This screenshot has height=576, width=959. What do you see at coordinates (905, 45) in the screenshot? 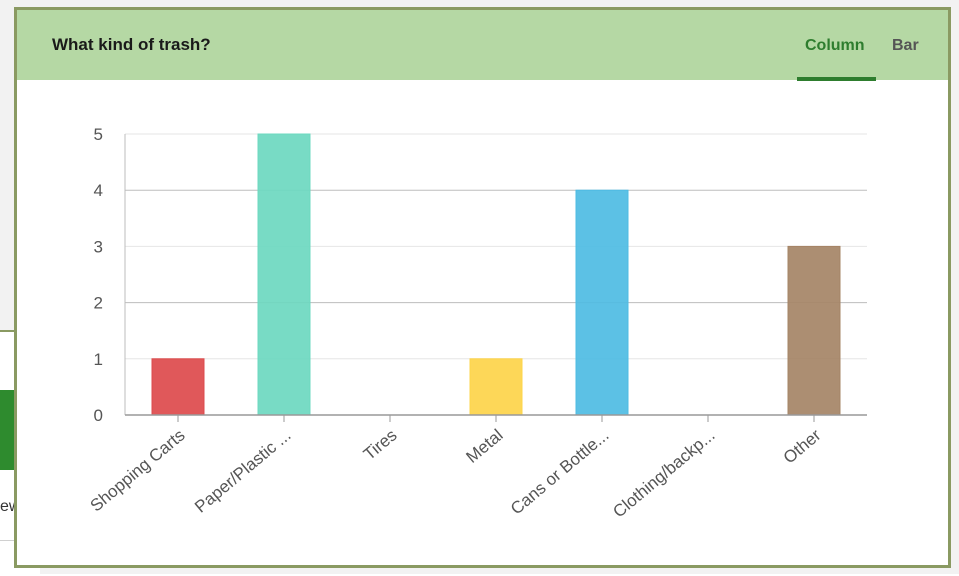
I see `tab-bar: Bar` at bounding box center [905, 45].